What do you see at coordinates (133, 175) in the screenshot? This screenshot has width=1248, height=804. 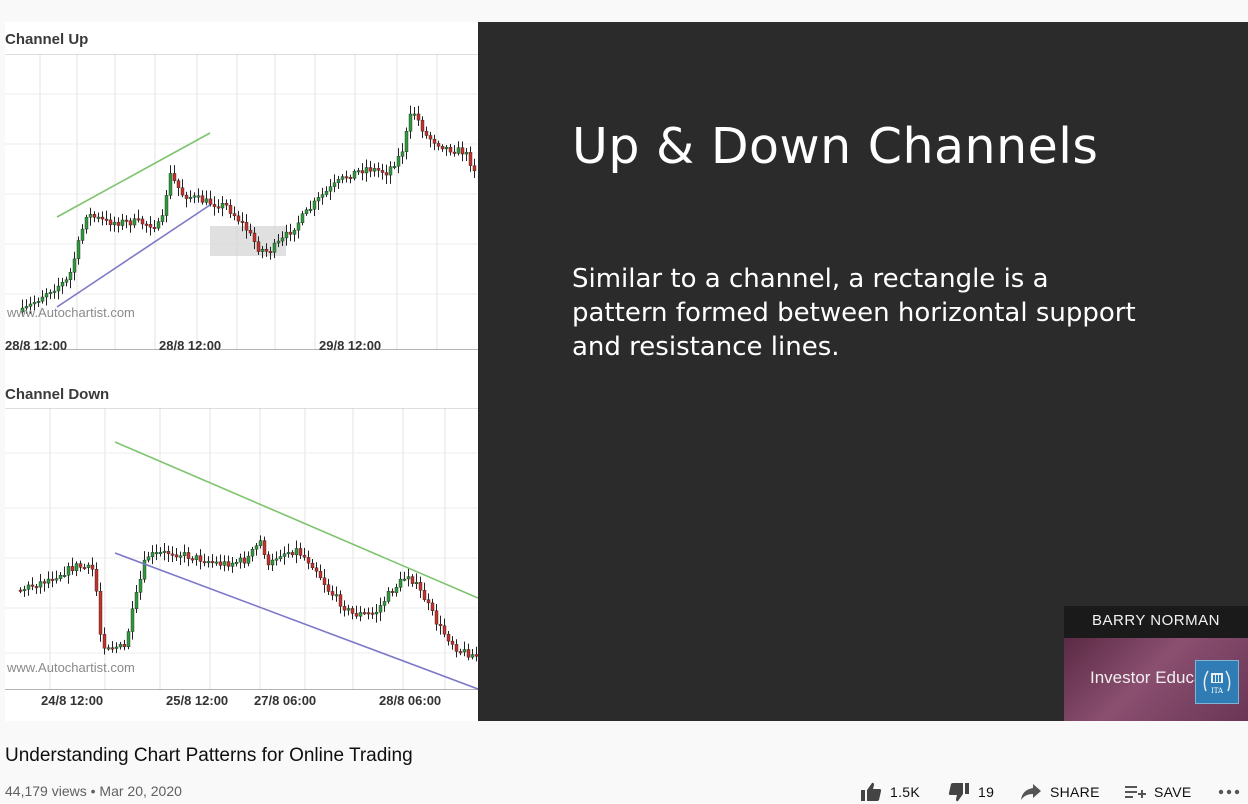 I see `resistance-line` at bounding box center [133, 175].